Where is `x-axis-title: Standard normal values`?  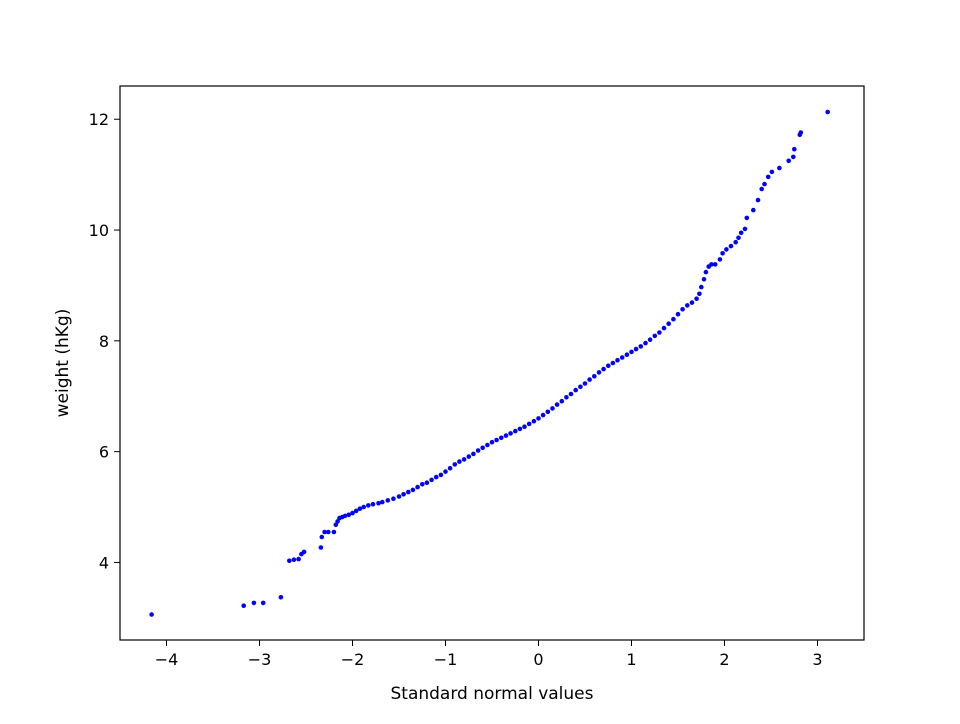 x-axis-title: Standard normal values is located at coordinates (491, 694).